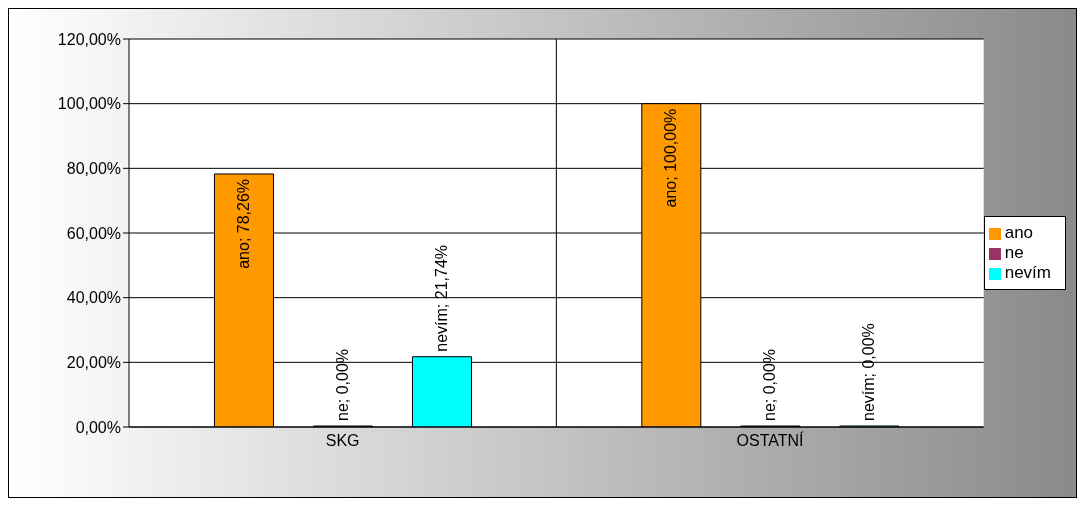 The height and width of the screenshot is (506, 1085). Describe the element at coordinates (89, 39) in the screenshot. I see `y-tick-label: 120,00%` at that location.